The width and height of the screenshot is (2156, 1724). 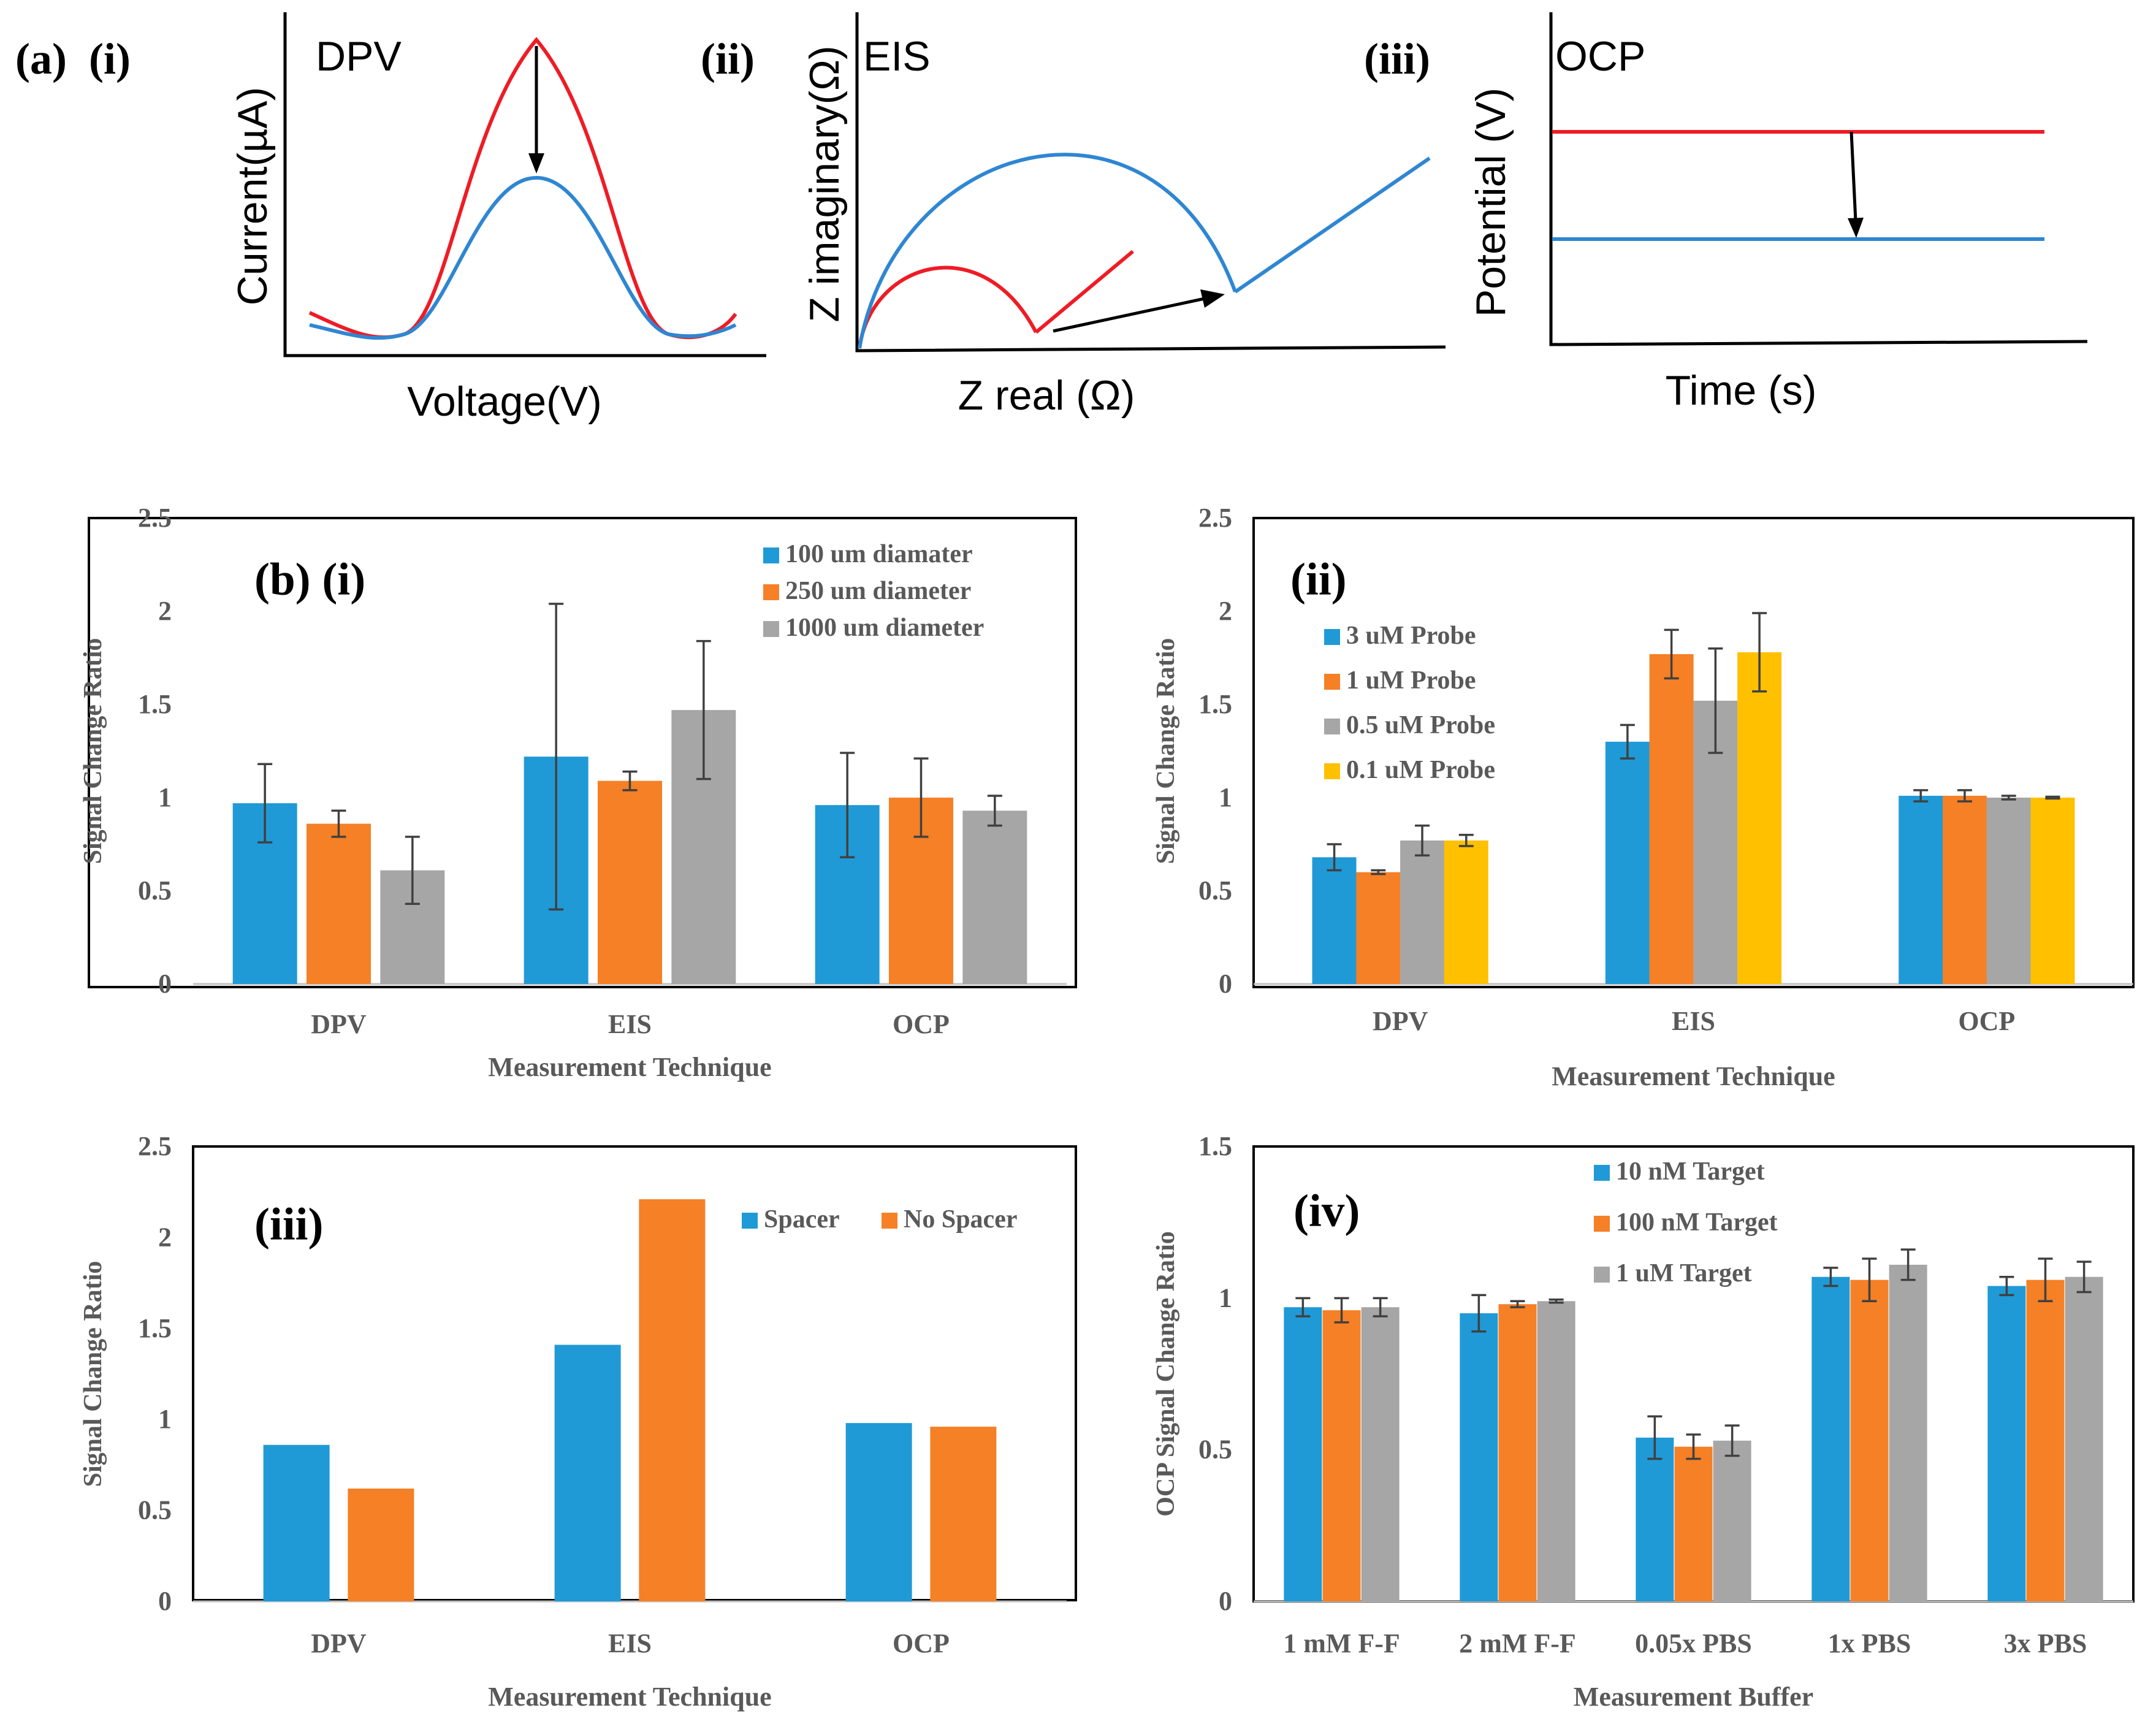 I want to click on chart-legend: 10 nM Target 100 nM Target 1 uM Target, so click(x=1686, y=1223).